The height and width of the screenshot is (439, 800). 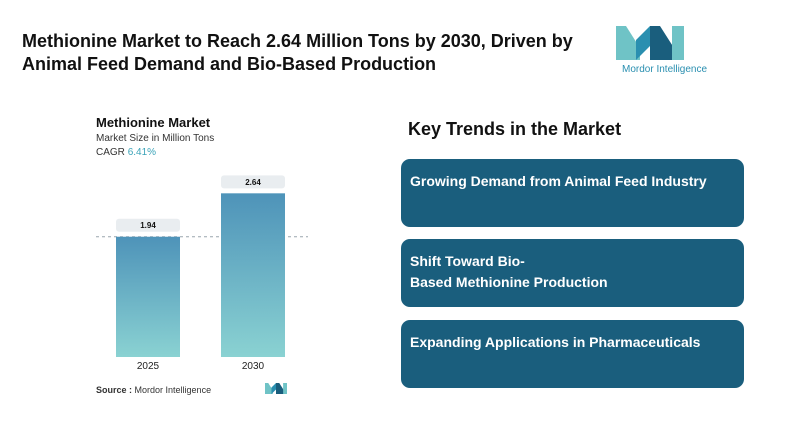 What do you see at coordinates (253, 275) in the screenshot?
I see `bar-2030` at bounding box center [253, 275].